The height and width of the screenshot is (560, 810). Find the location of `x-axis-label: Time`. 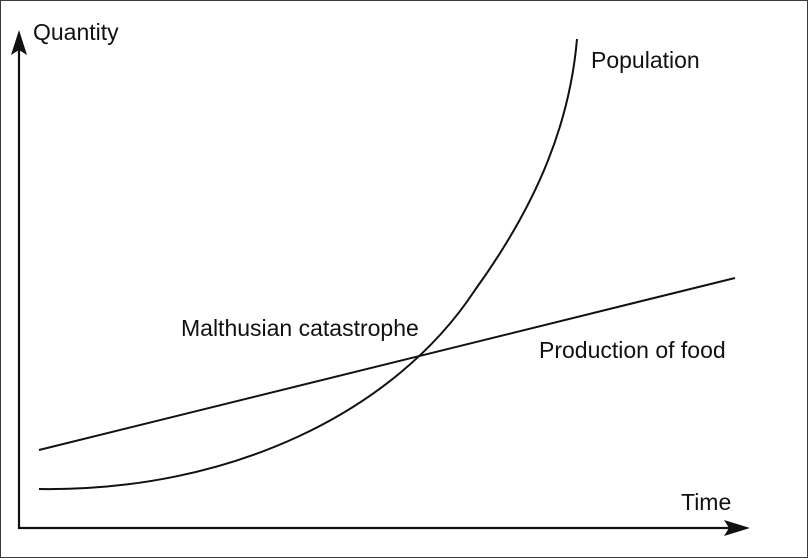

x-axis-label: Time is located at coordinates (706, 502).